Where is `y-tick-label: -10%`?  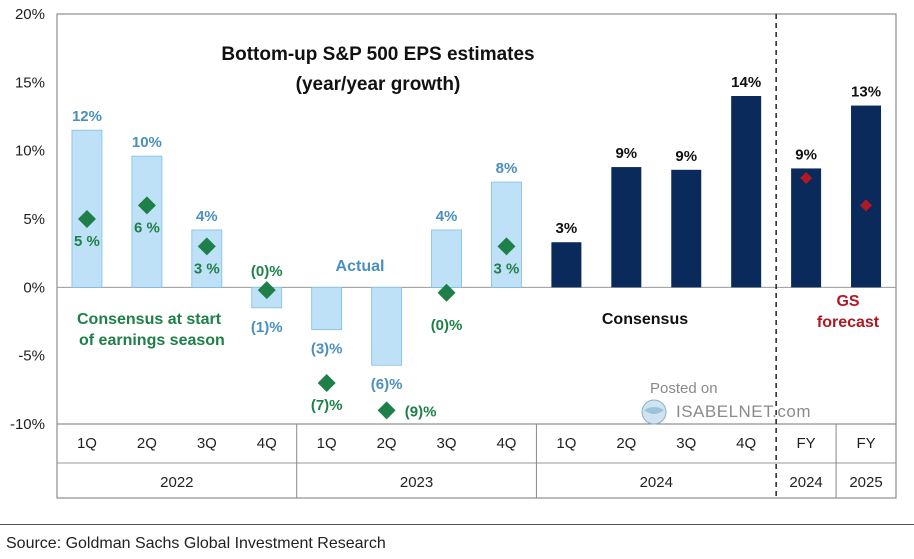
y-tick-label: -10% is located at coordinates (27, 424).